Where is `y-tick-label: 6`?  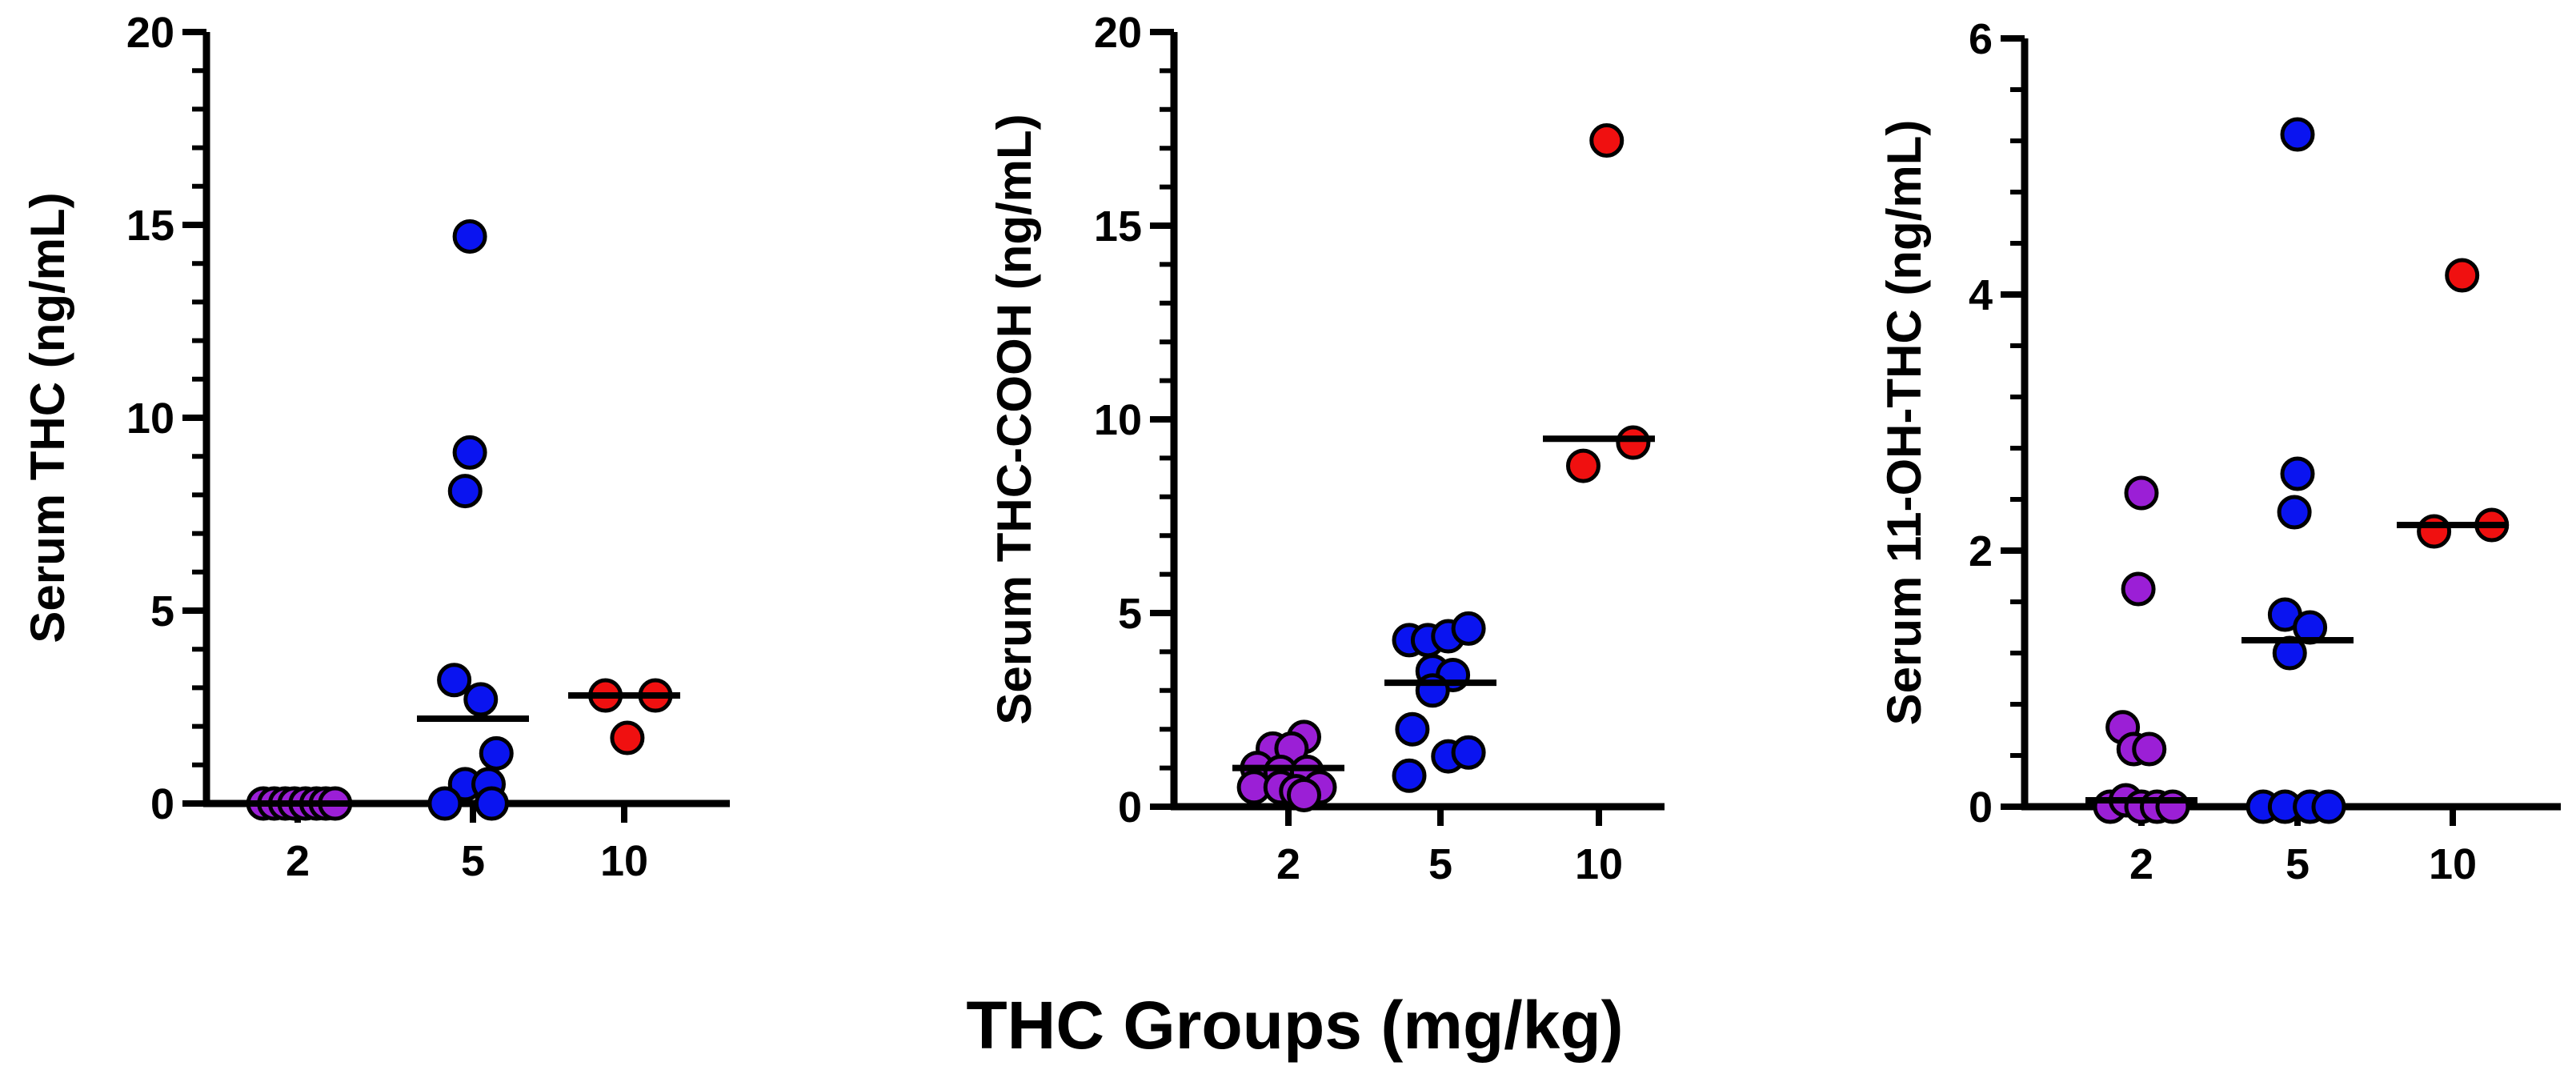 y-tick-label: 6 is located at coordinates (1981, 39).